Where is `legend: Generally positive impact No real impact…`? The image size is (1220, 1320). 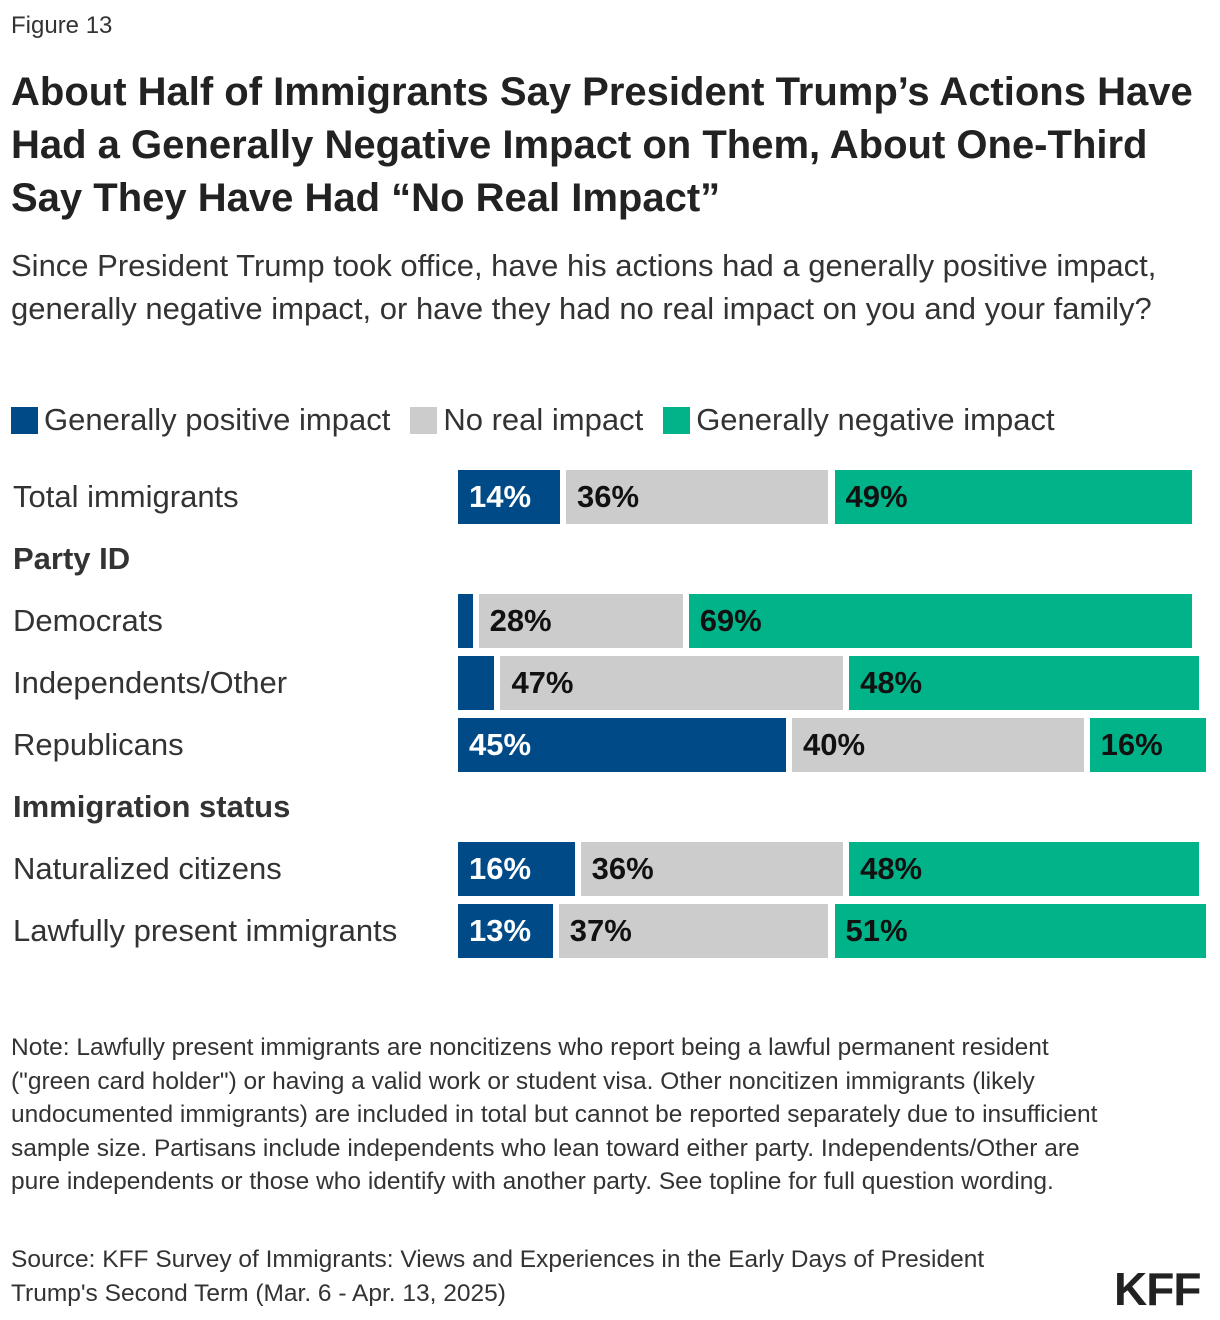
legend: Generally positive impact No real impact… is located at coordinates (543, 420).